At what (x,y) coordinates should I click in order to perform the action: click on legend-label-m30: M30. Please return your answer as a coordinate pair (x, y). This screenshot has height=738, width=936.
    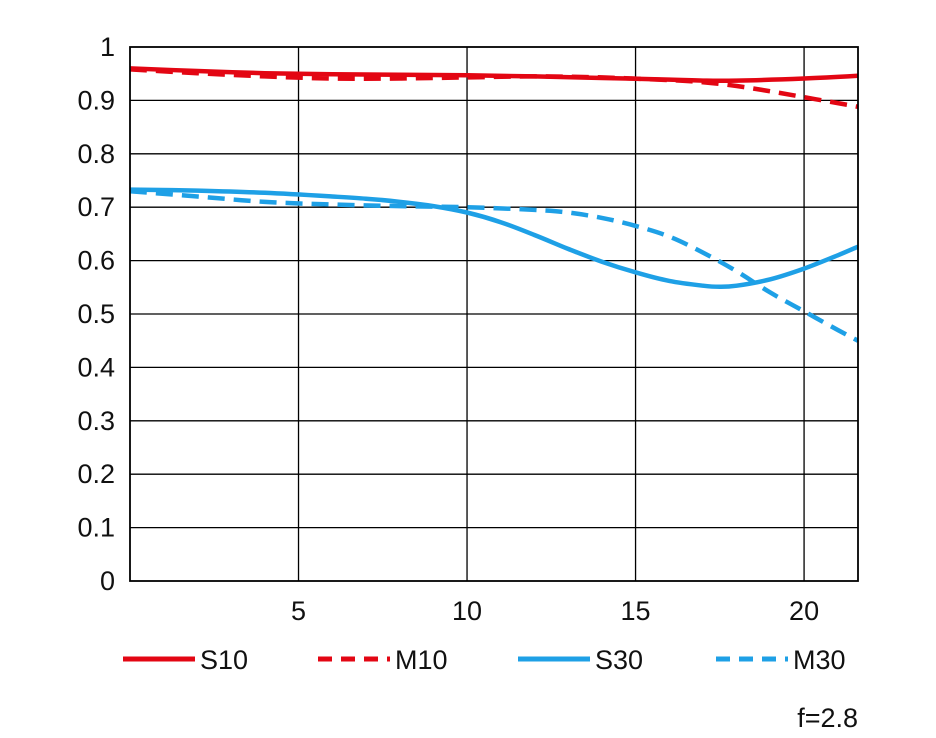
    Looking at the image, I should click on (819, 660).